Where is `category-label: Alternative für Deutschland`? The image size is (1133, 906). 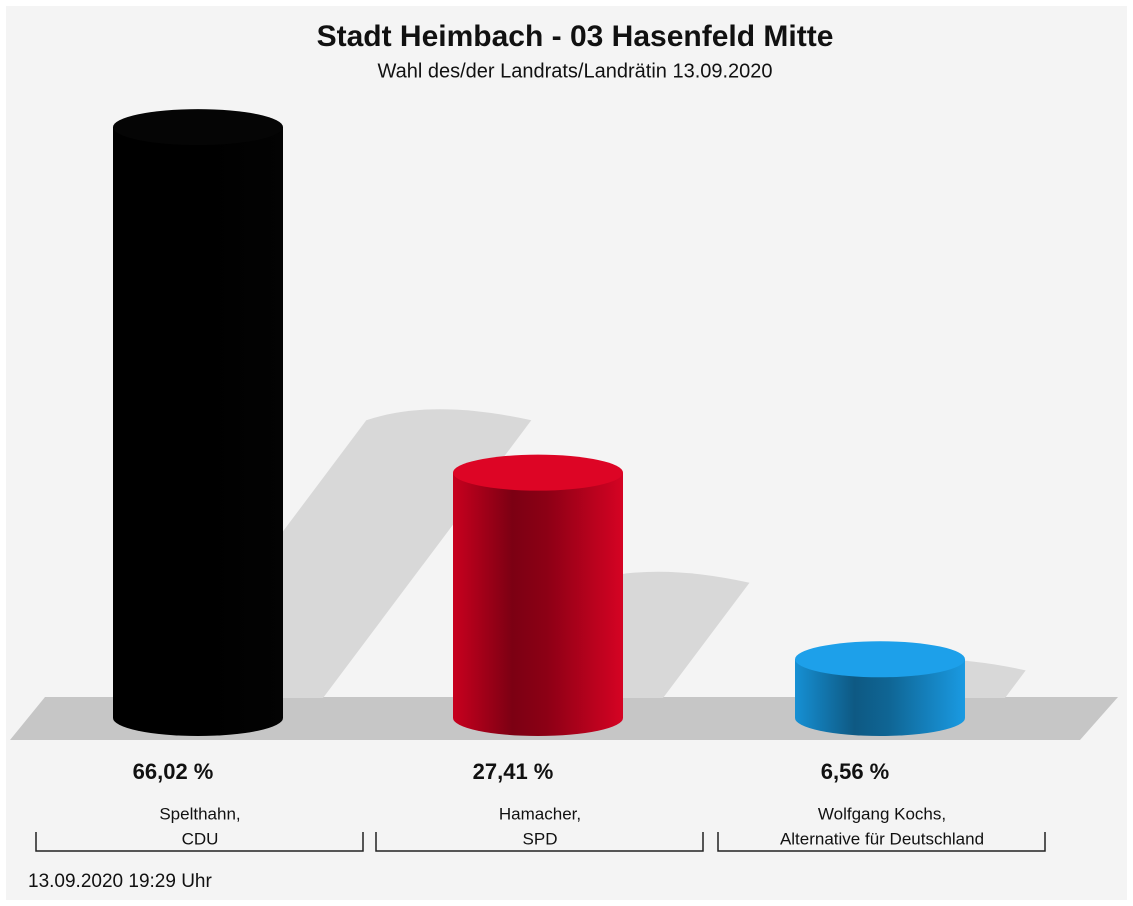 category-label: Alternative für Deutschland is located at coordinates (882, 838).